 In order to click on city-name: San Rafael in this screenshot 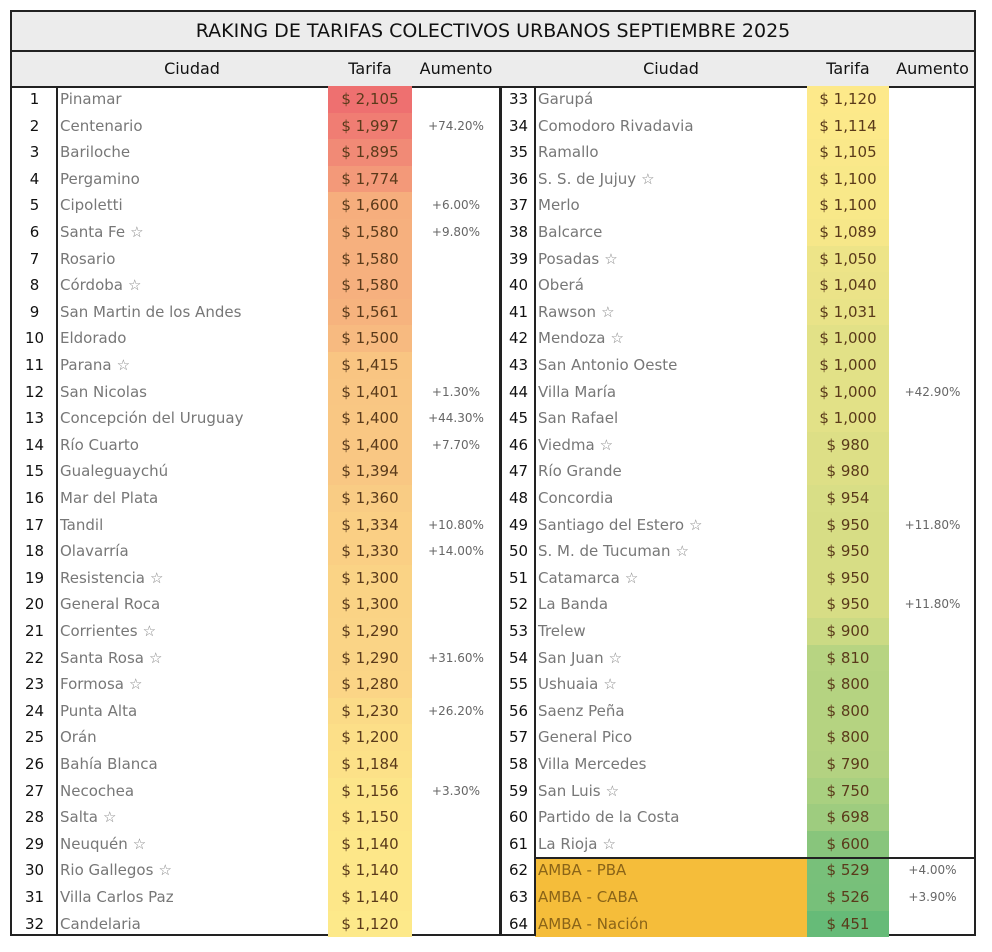, I will do `click(578, 418)`.